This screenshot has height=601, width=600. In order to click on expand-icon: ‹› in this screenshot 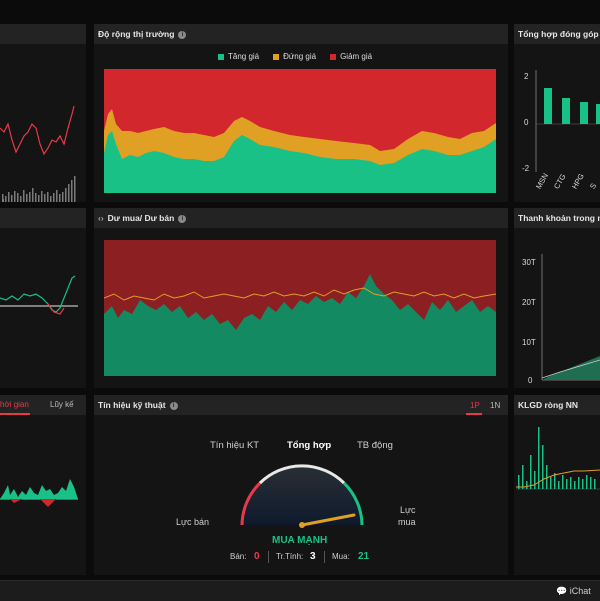, I will do `click(101, 218)`.